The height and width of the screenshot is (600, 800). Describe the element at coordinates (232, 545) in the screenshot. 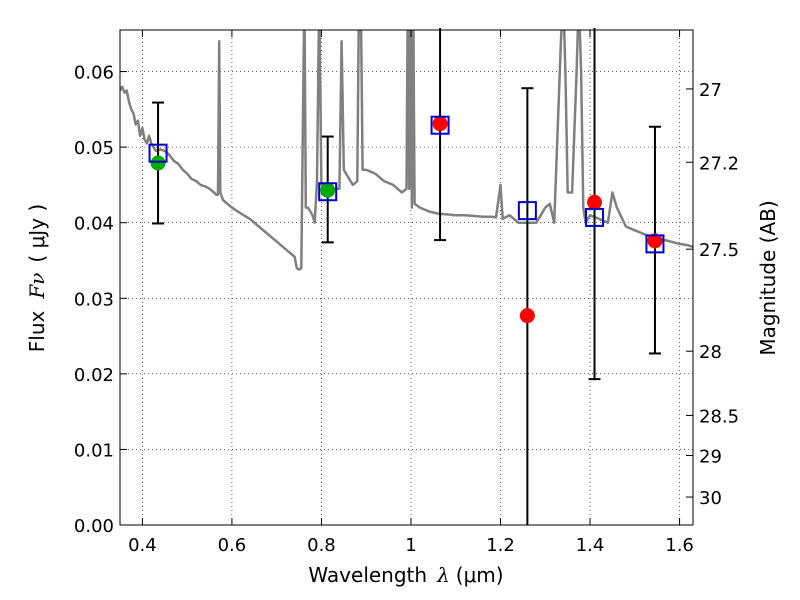

I see `x-tick-label: 0.6` at that location.